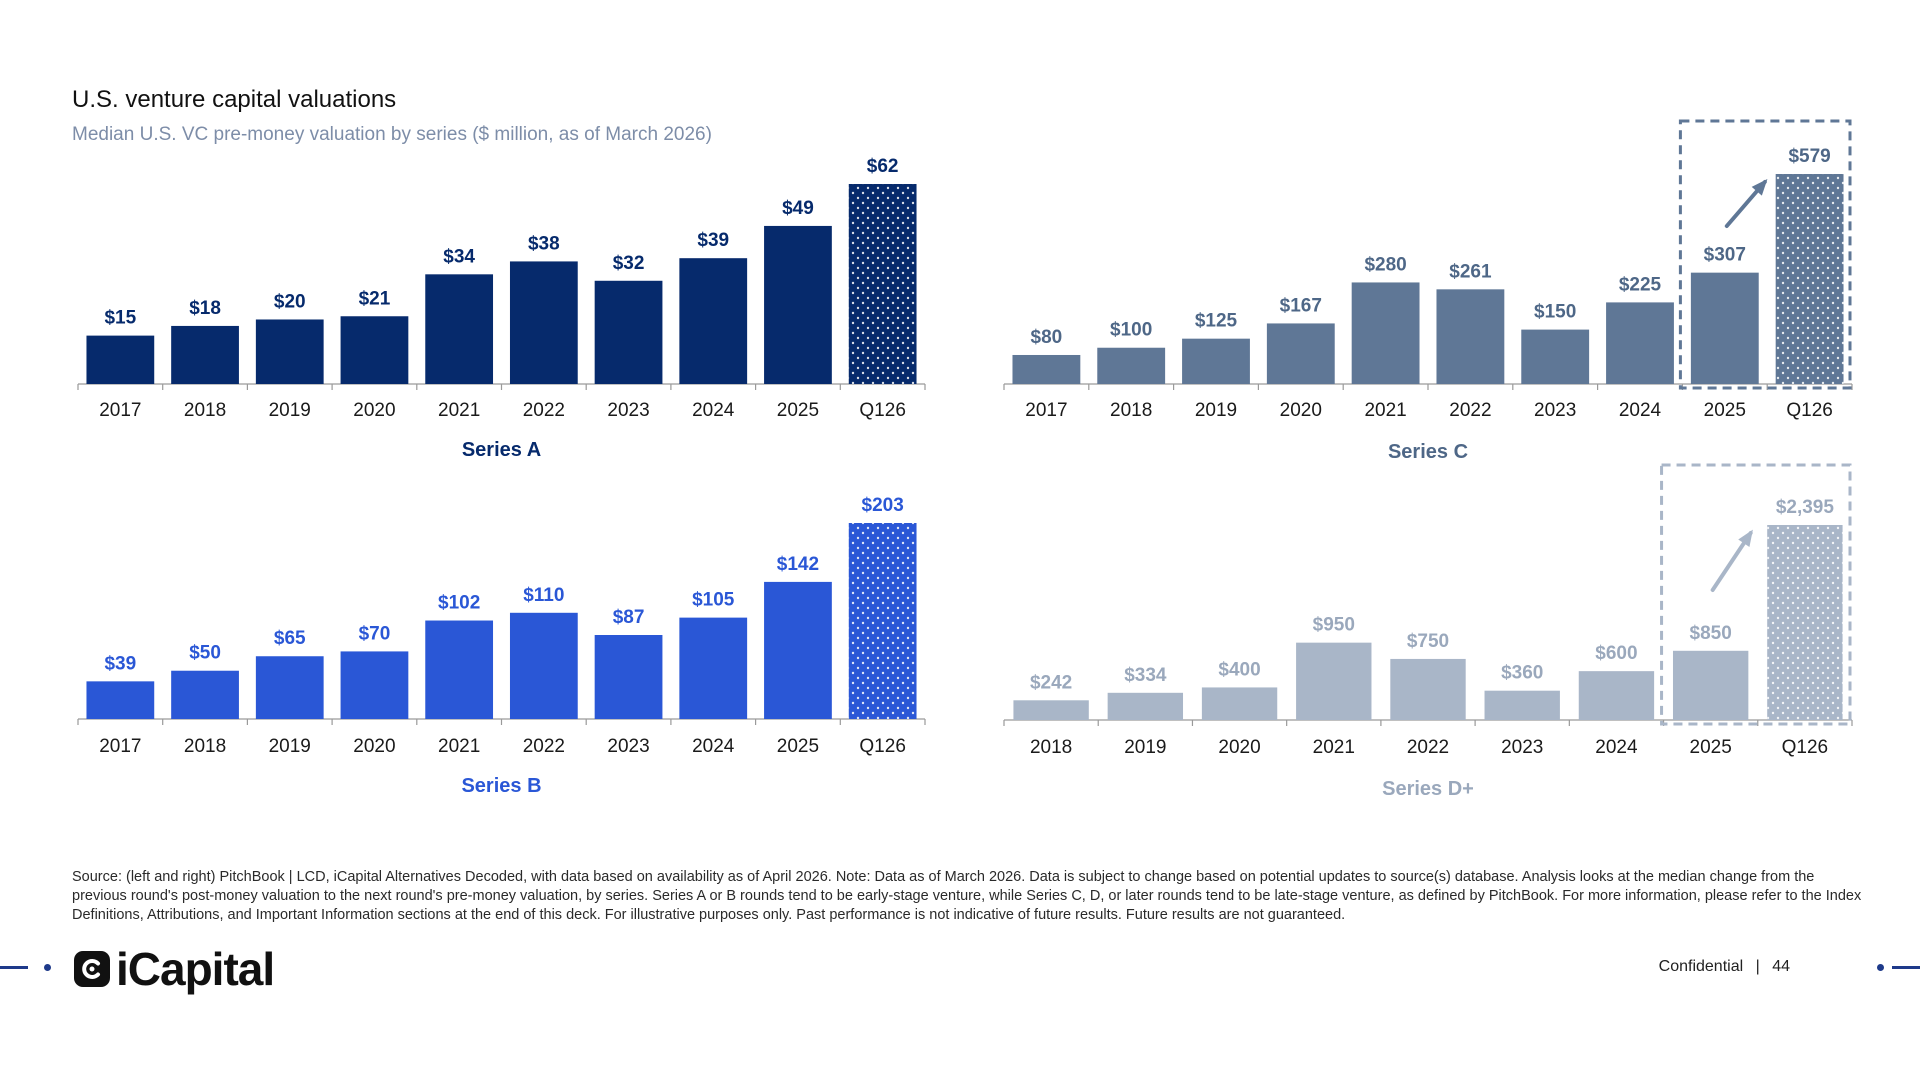 The height and width of the screenshot is (1080, 1920). I want to click on icapital-logo: iCapital, so click(174, 969).